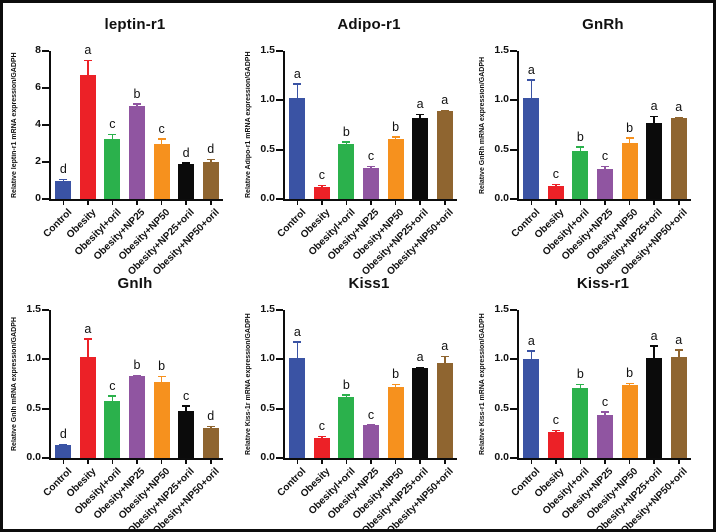  Describe the element at coordinates (501, 50) in the screenshot. I see `y-tick-label: 1.5` at that location.